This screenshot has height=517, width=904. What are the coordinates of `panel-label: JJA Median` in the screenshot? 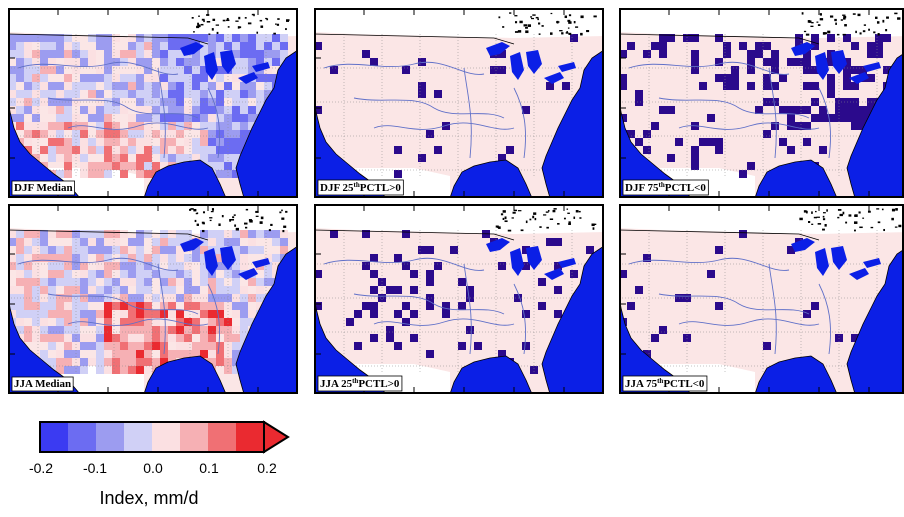 It's located at (42, 384).